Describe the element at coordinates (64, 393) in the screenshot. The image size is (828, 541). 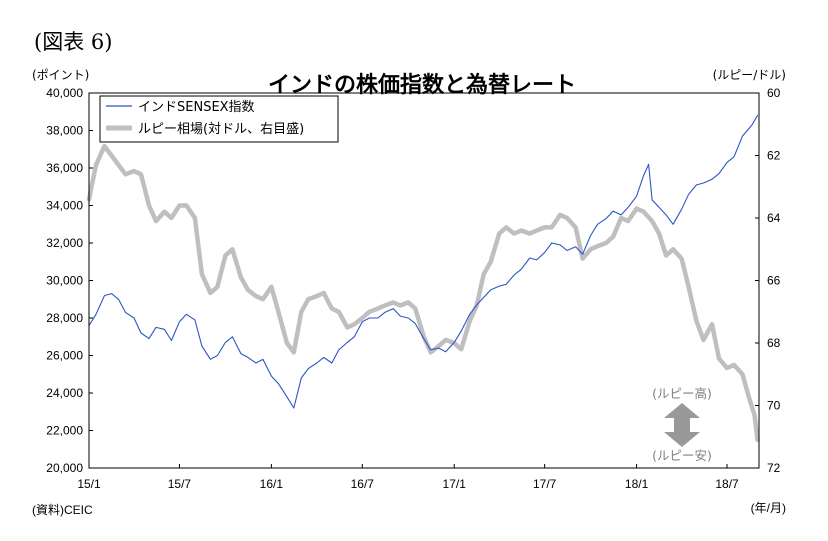
I see `left-axis-tick-label: 24,000` at that location.